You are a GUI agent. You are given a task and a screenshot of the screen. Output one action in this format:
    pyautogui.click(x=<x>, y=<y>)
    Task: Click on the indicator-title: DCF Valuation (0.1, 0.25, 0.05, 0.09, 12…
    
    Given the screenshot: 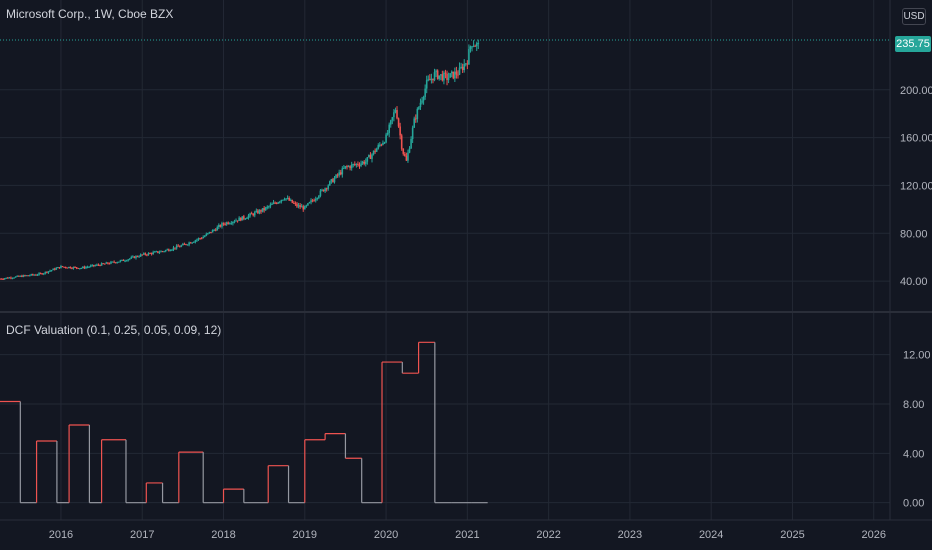 What is the action you would take?
    pyautogui.click(x=113, y=330)
    